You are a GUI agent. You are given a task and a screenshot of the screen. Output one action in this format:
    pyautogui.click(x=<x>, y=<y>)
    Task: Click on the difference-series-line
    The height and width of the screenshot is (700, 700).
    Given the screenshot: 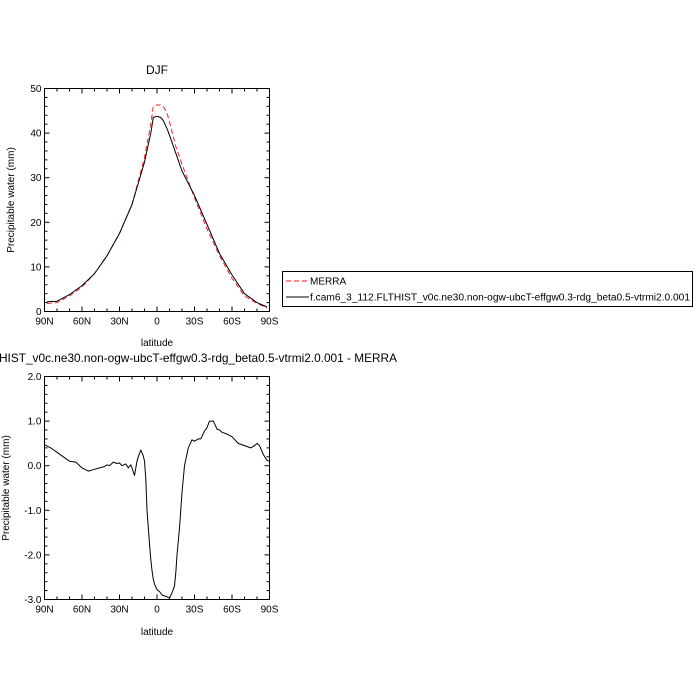 What is the action you would take?
    pyautogui.click(x=157, y=509)
    